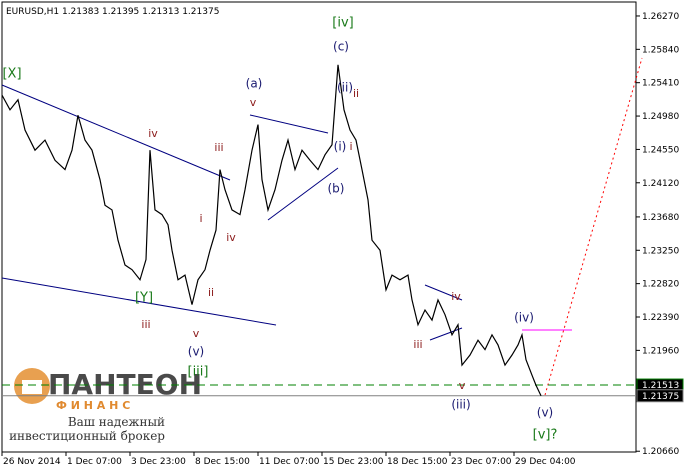 This screenshot has height=469, width=685. I want to click on x-tick-label: 23 Dec 07:00, so click(481, 462).